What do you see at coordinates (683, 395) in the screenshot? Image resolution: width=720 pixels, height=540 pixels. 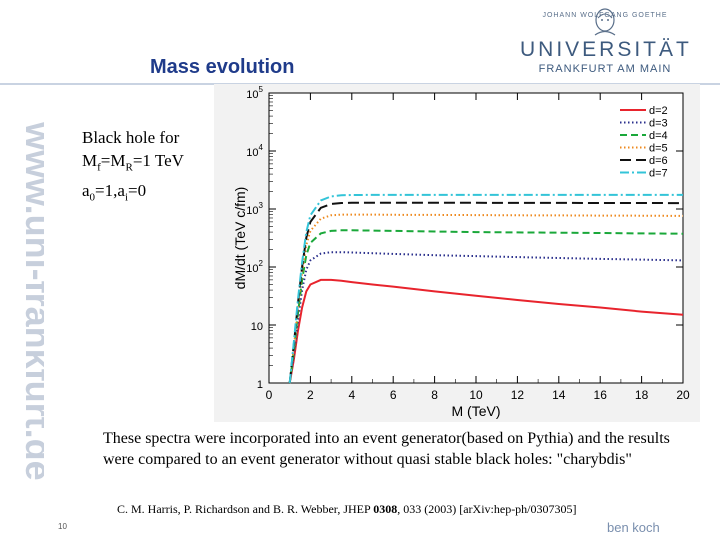 I see `x-tick-label: 20` at bounding box center [683, 395].